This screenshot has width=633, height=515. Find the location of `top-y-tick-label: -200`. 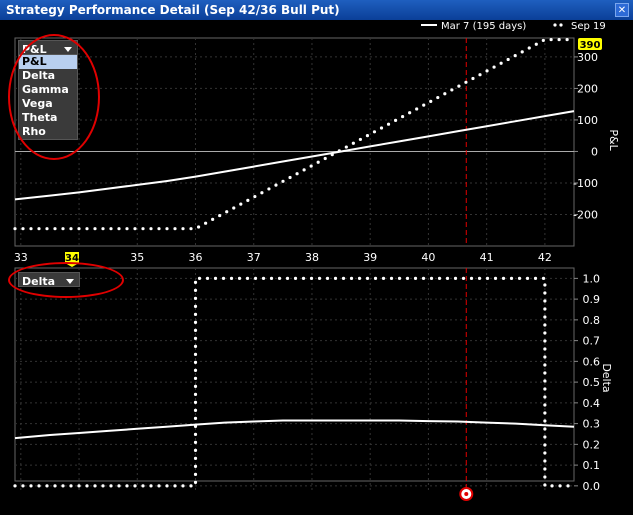

top-y-tick-label: -200 is located at coordinates (585, 214).